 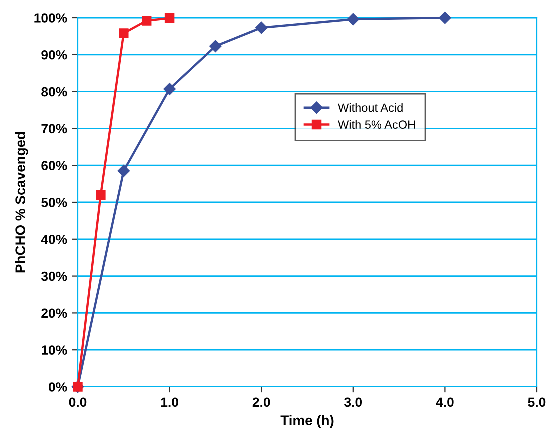 I want to click on y-tick-label: 70%, so click(x=55, y=129).